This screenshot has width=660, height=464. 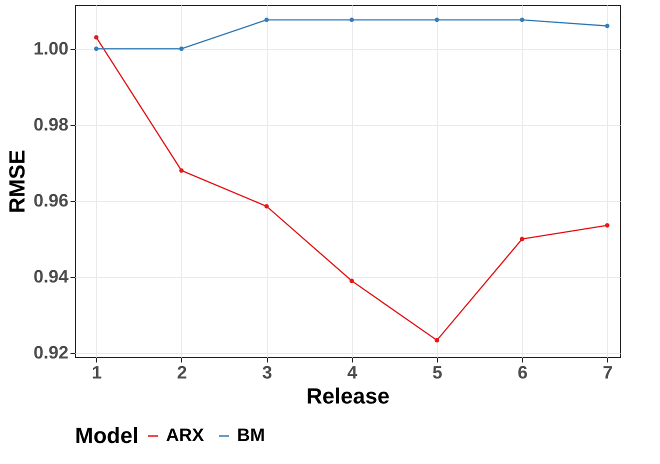 I want to click on x-tick-label: 6, so click(x=523, y=372).